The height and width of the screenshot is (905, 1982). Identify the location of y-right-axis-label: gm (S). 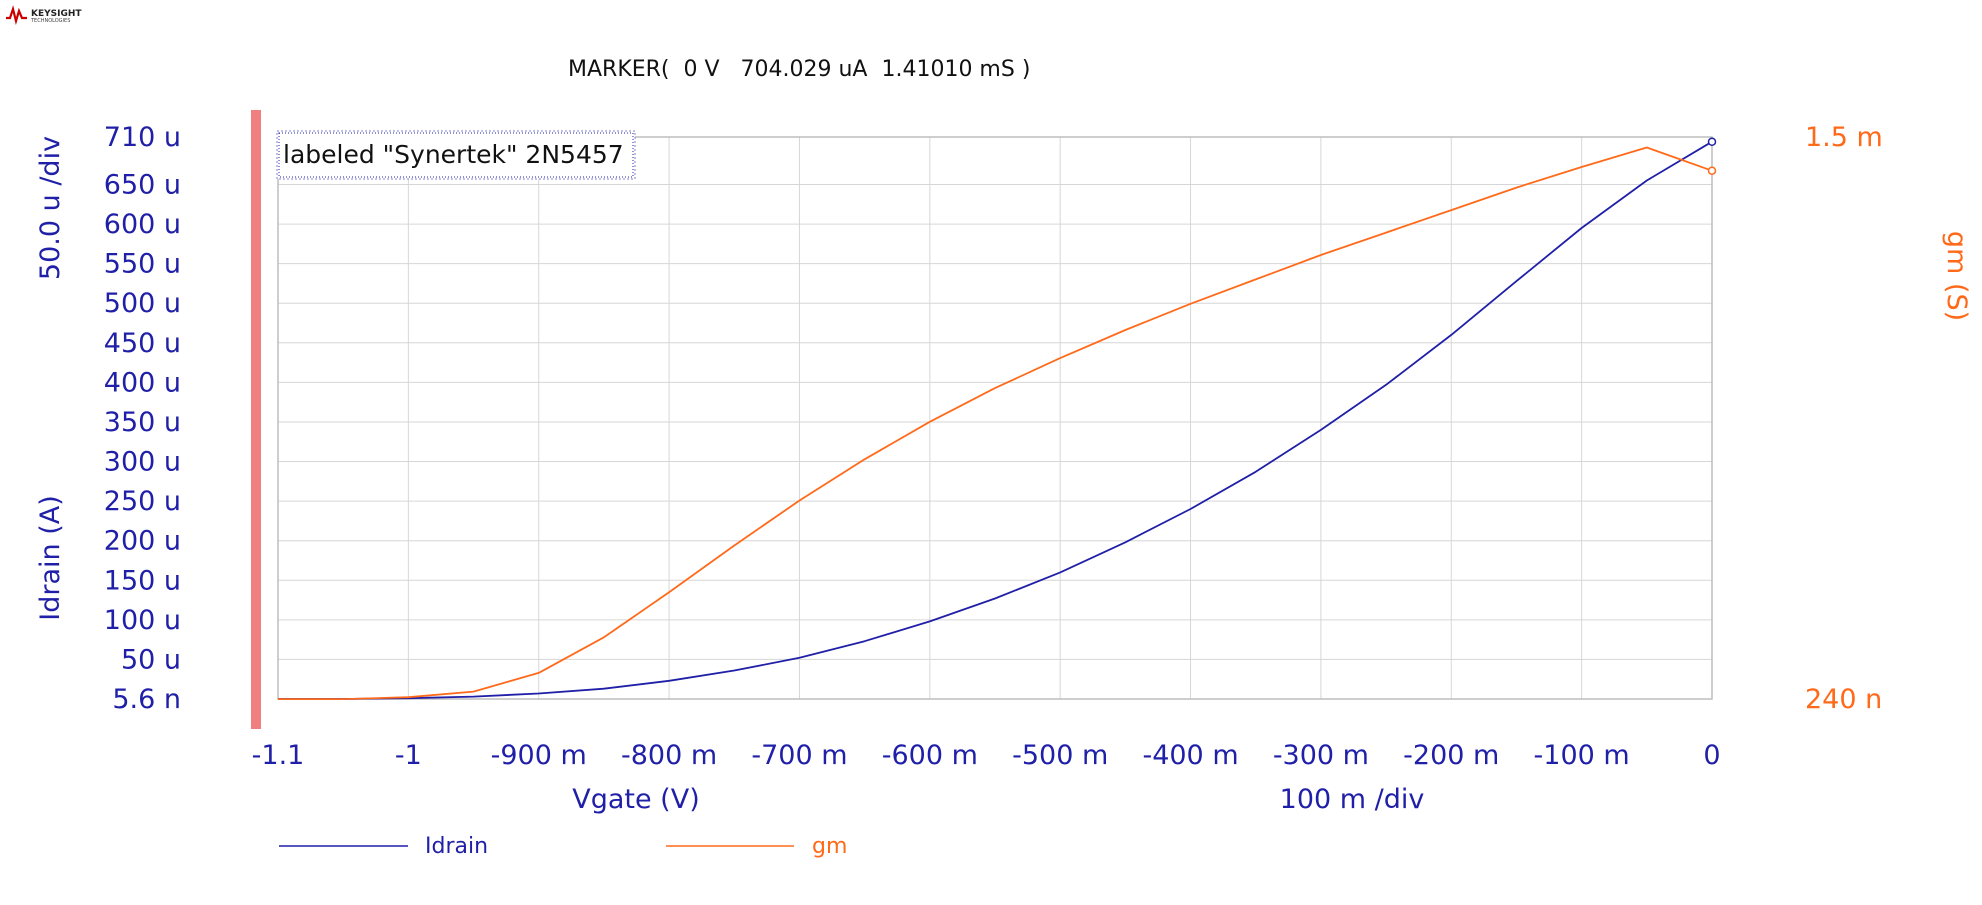
(1956, 276).